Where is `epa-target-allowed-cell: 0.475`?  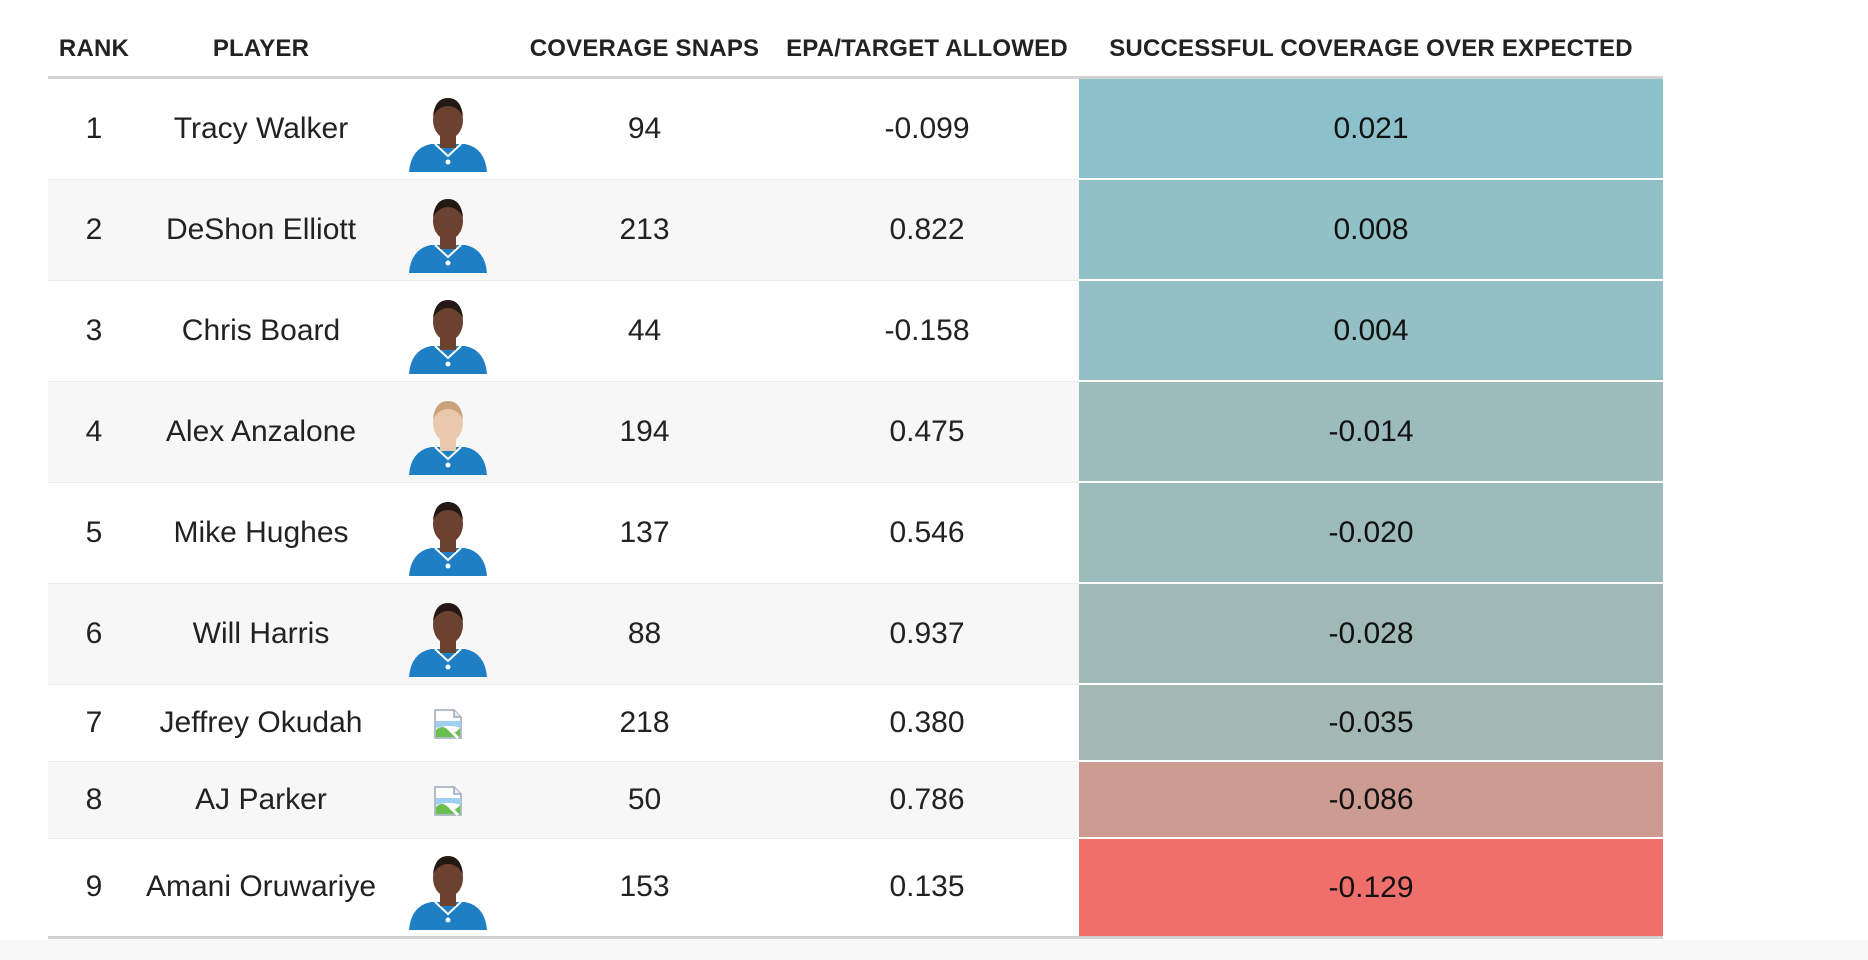
epa-target-allowed-cell: 0.475 is located at coordinates (927, 431).